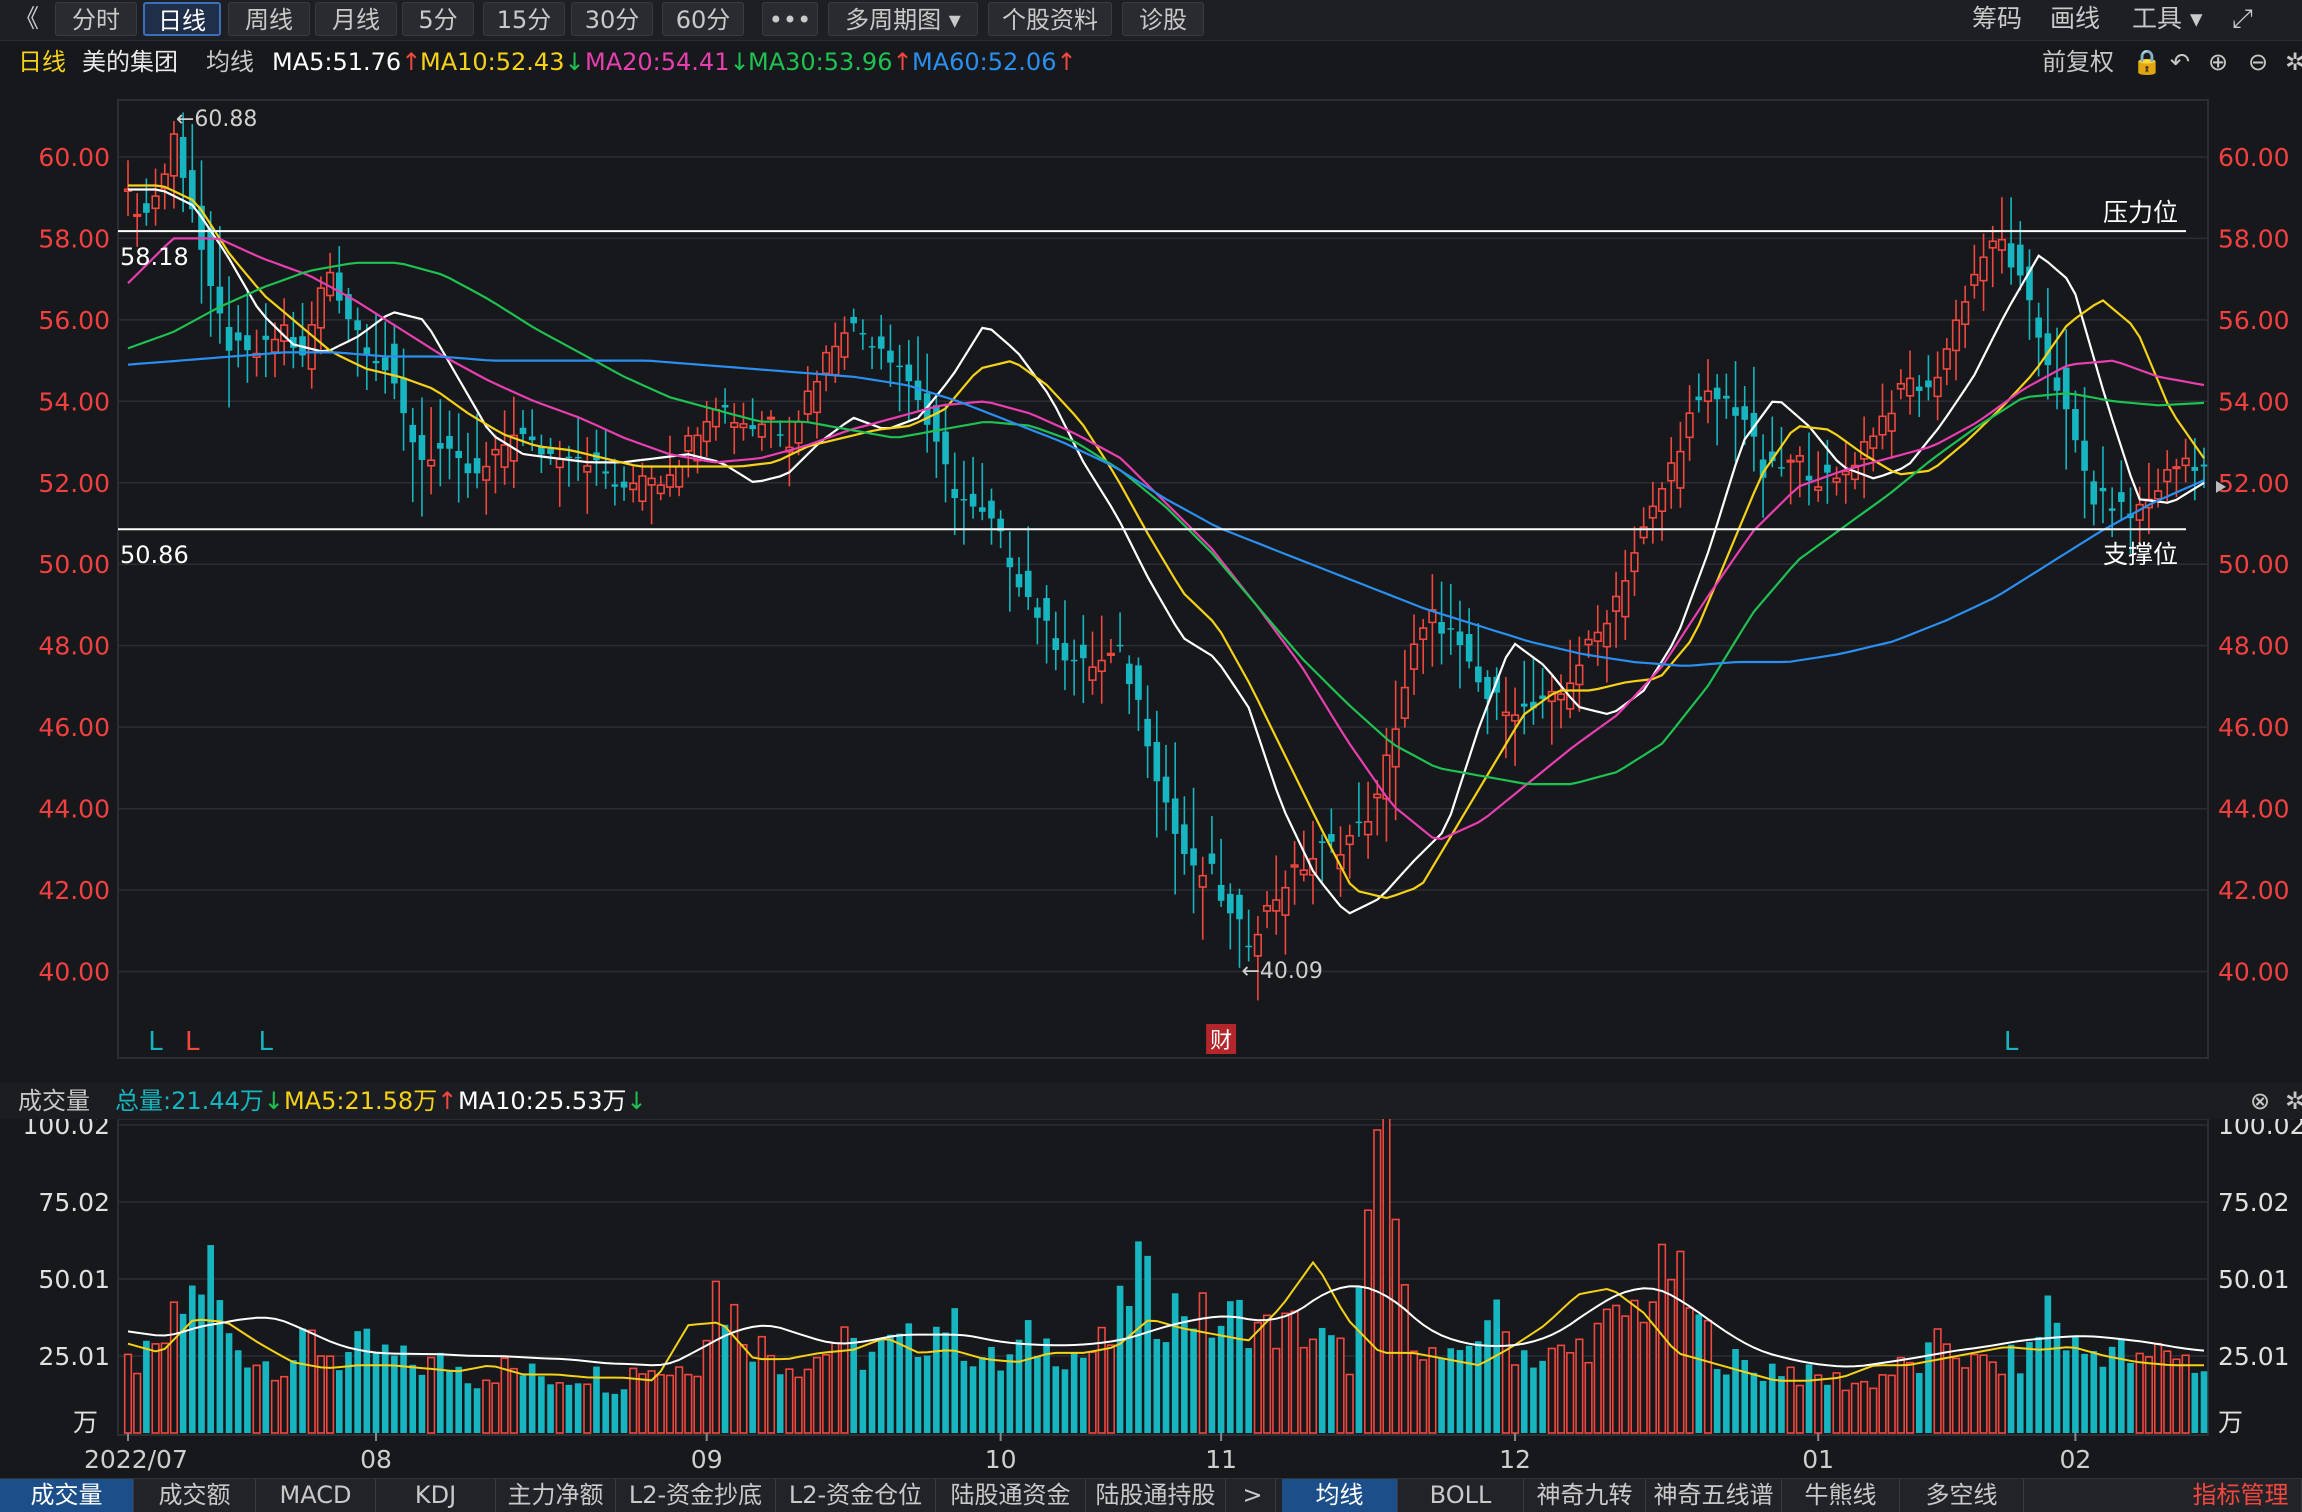  What do you see at coordinates (67, 1495) in the screenshot?
I see `indicator-tab-0: 成交量` at bounding box center [67, 1495].